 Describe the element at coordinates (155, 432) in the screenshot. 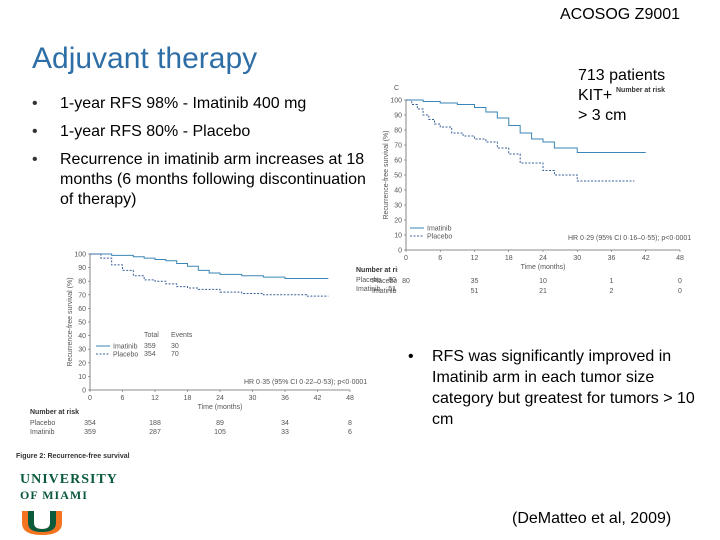

I see `risk-value: 287` at that location.